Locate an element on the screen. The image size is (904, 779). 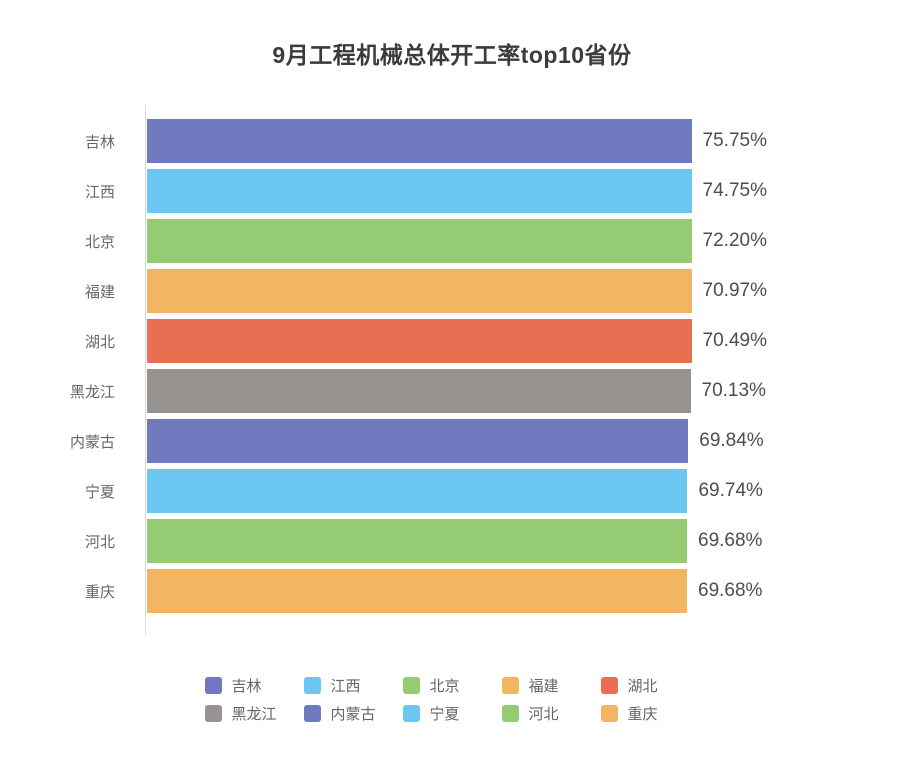
legend-label: 黑龙江 is located at coordinates (254, 714).